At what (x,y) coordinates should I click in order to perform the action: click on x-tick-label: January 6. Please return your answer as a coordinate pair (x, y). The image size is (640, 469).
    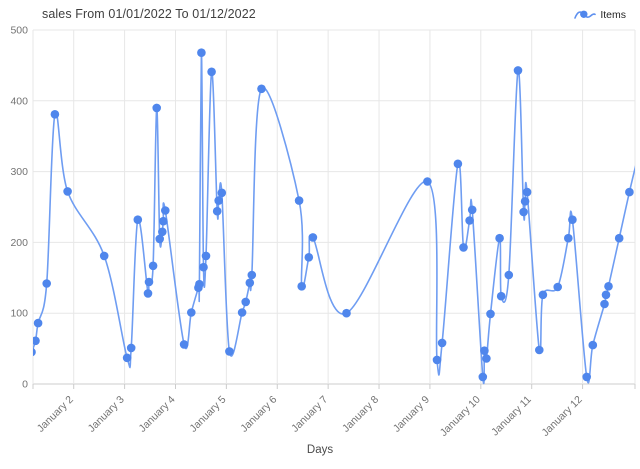
    Looking at the image, I should click on (258, 414).